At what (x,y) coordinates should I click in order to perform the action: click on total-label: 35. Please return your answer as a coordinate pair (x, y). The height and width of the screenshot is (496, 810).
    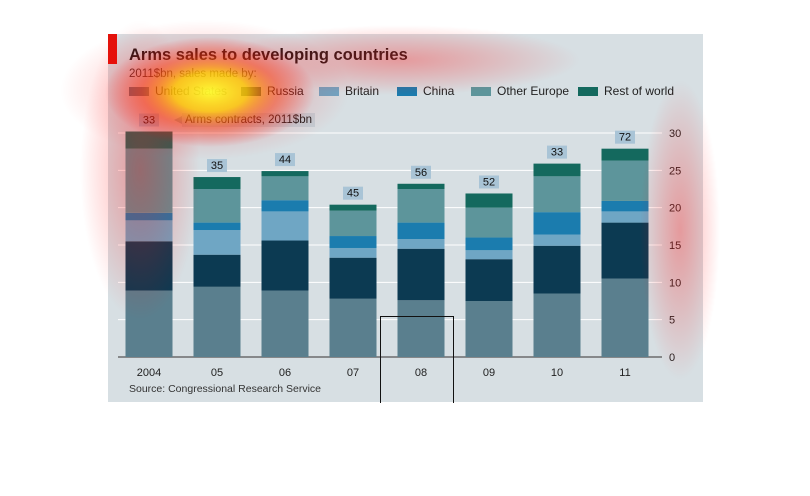
    Looking at the image, I should click on (217, 166).